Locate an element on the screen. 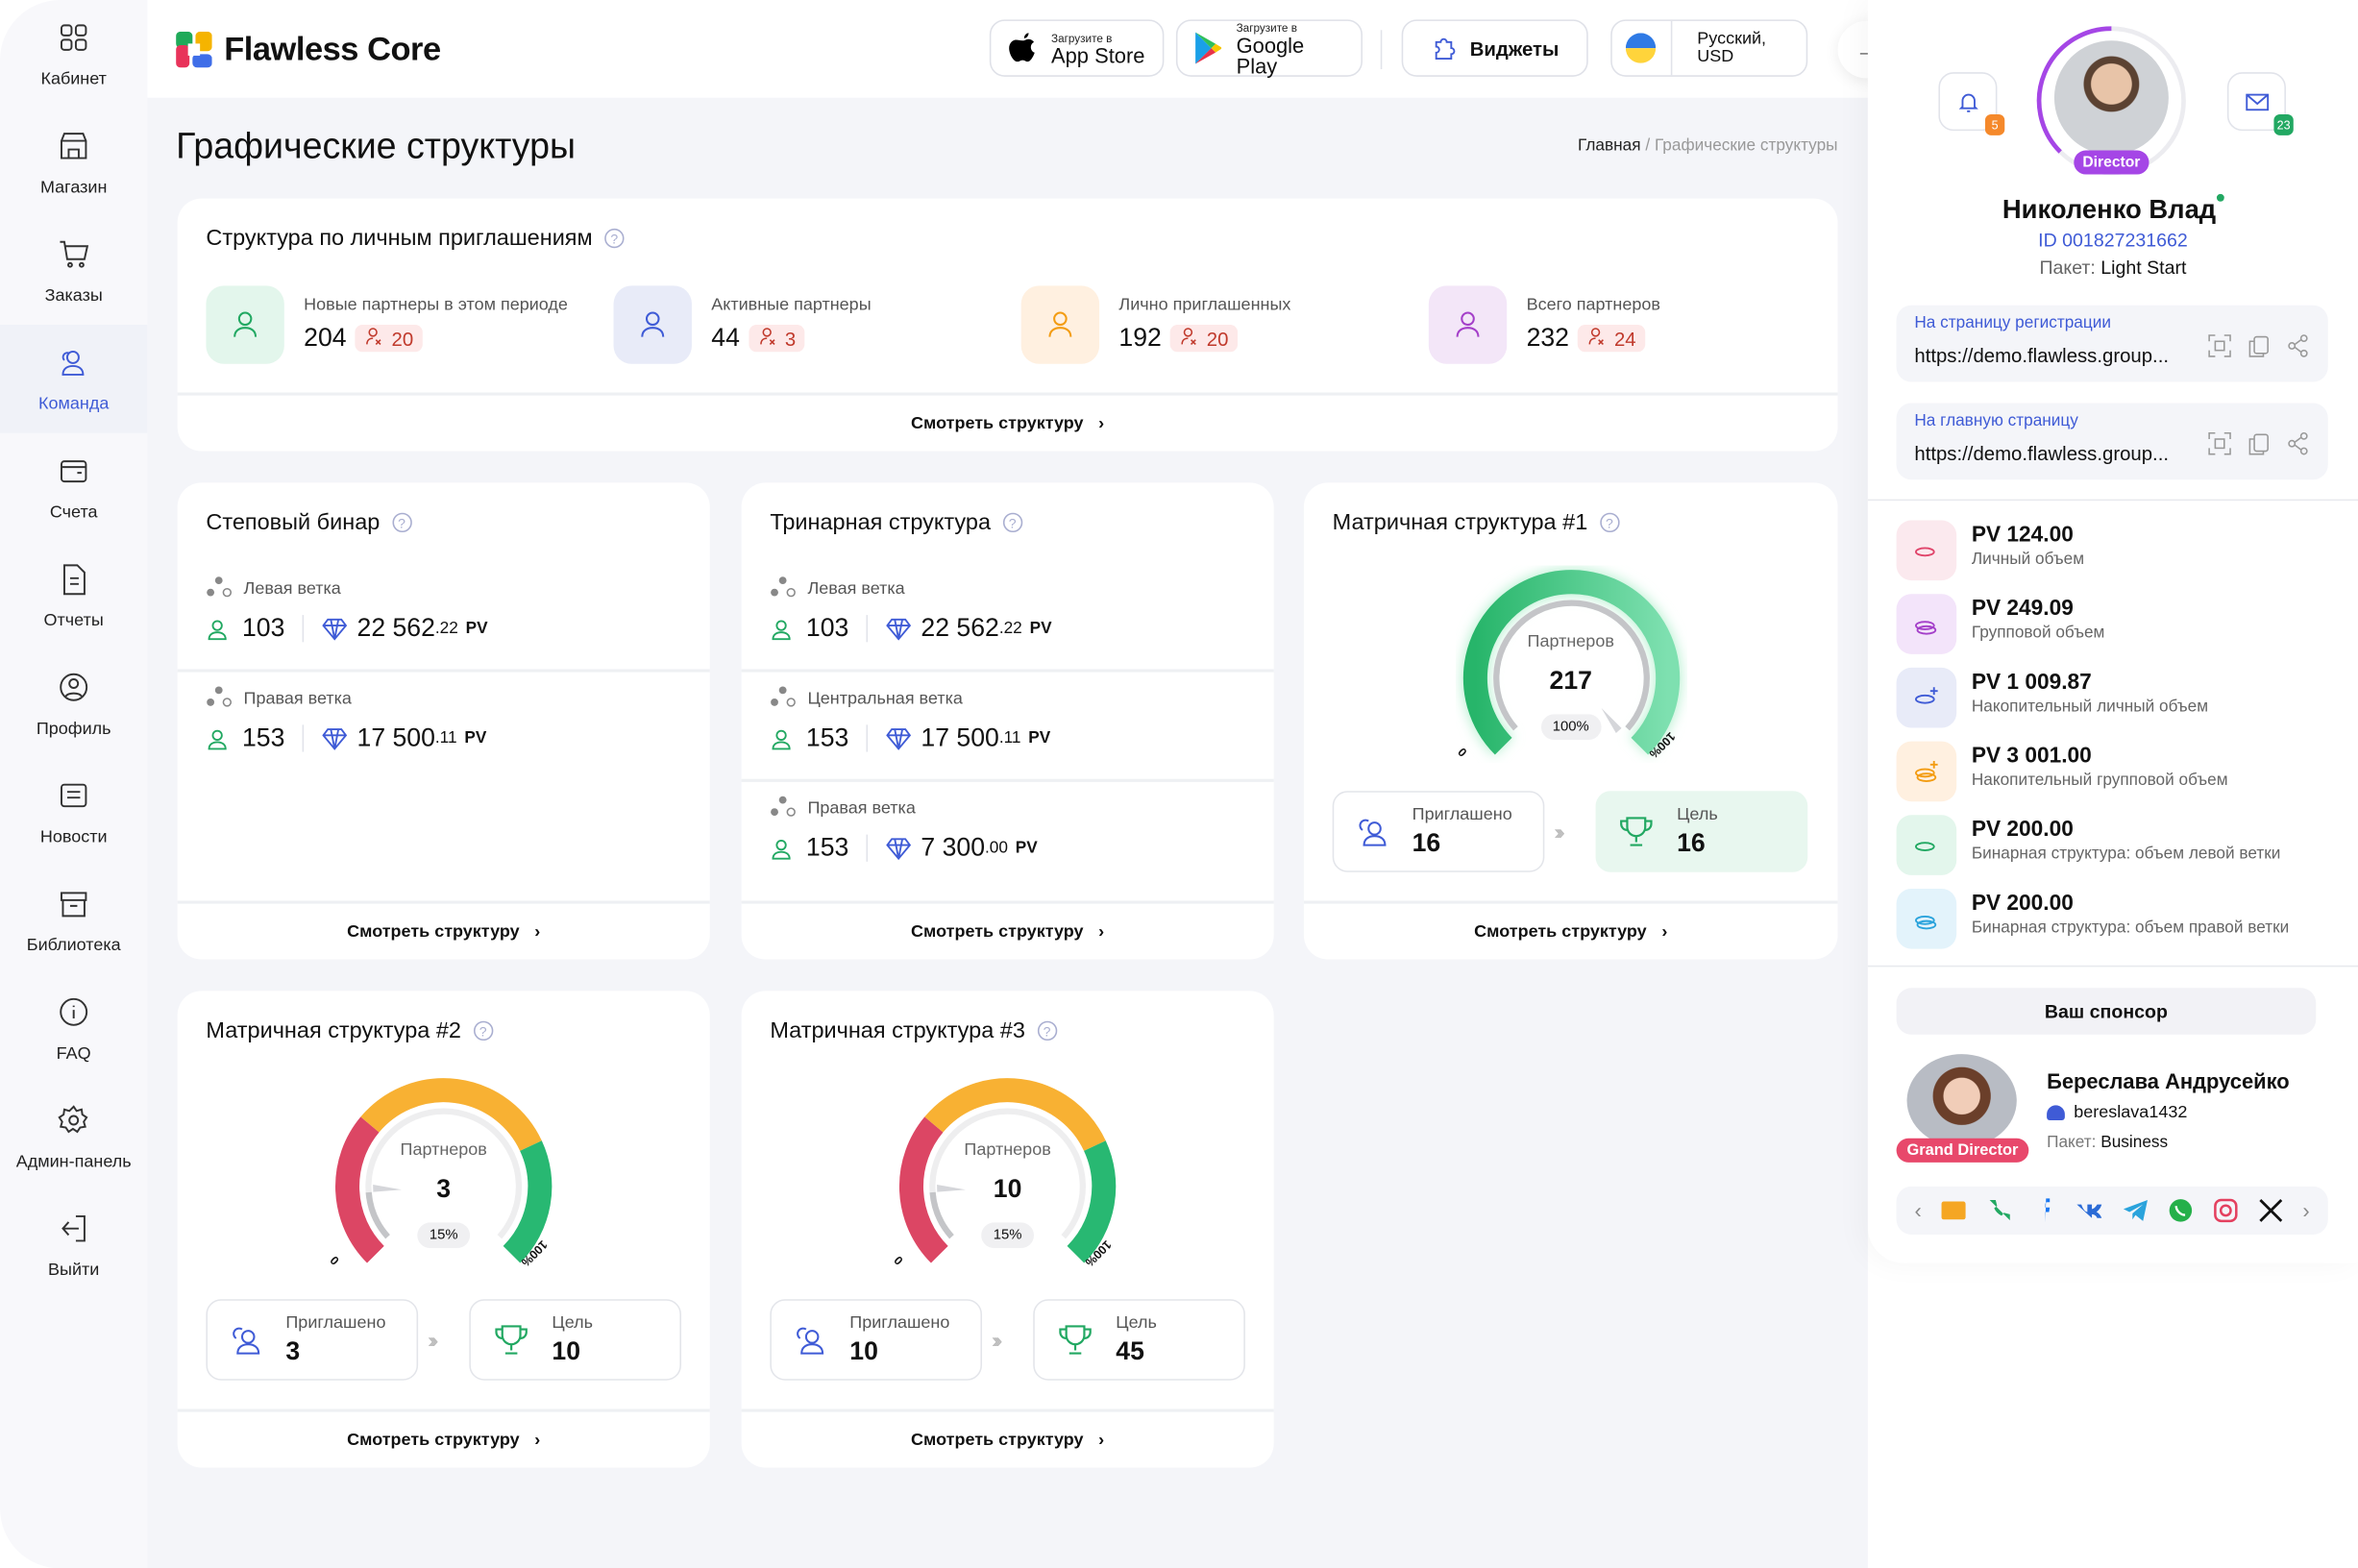  branch-row: Правая ветка 153 7 300.00 PV is located at coordinates (1008, 837).